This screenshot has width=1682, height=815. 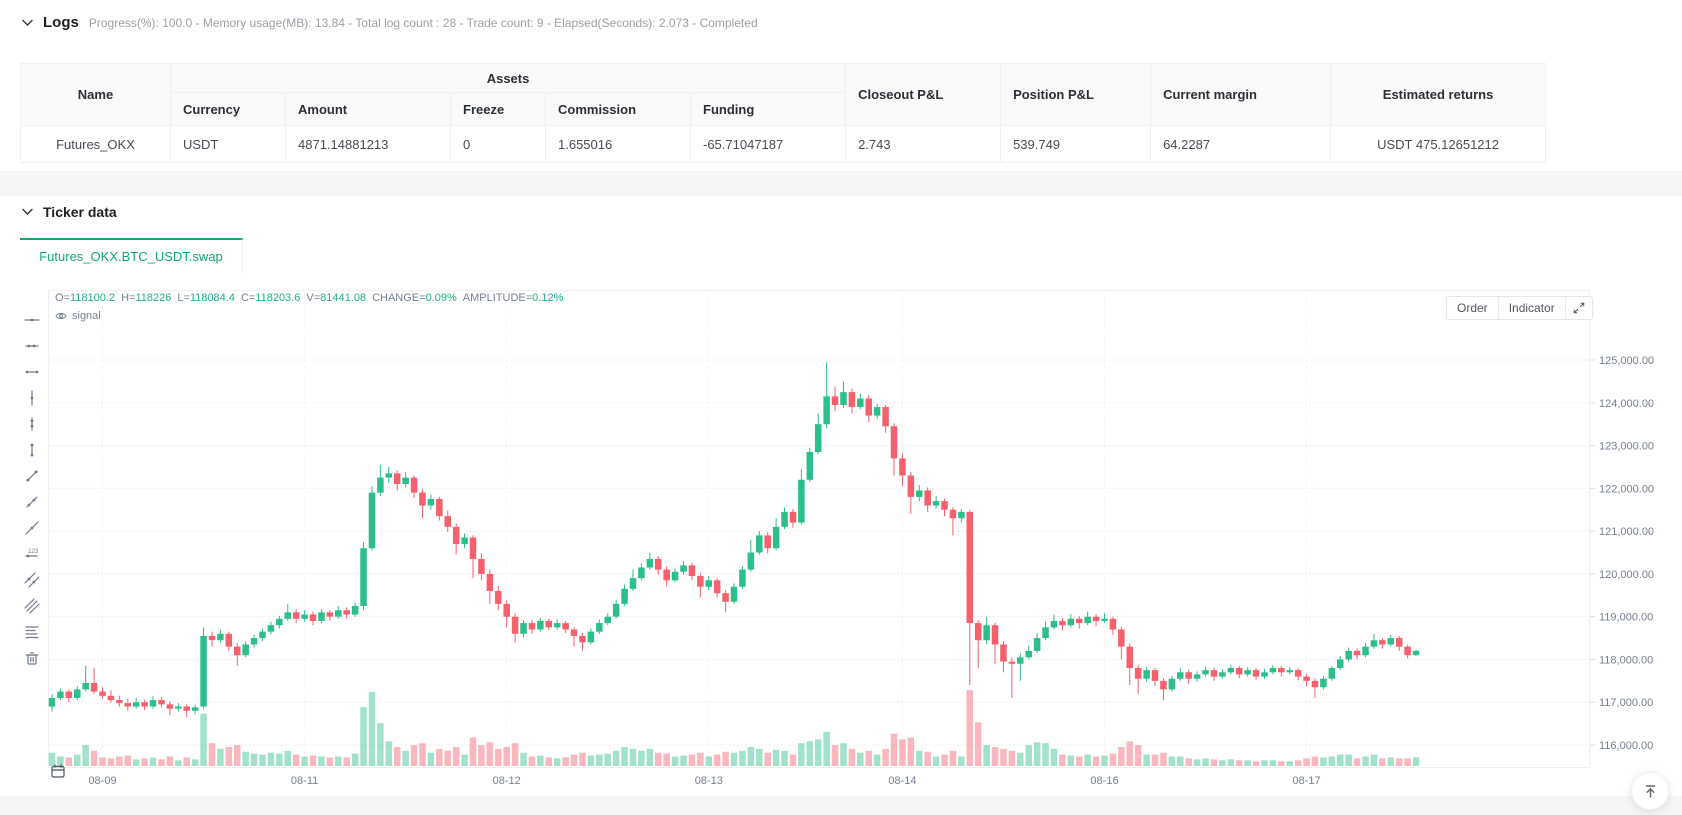 I want to click on col-group-assets: Assets, so click(x=508, y=78).